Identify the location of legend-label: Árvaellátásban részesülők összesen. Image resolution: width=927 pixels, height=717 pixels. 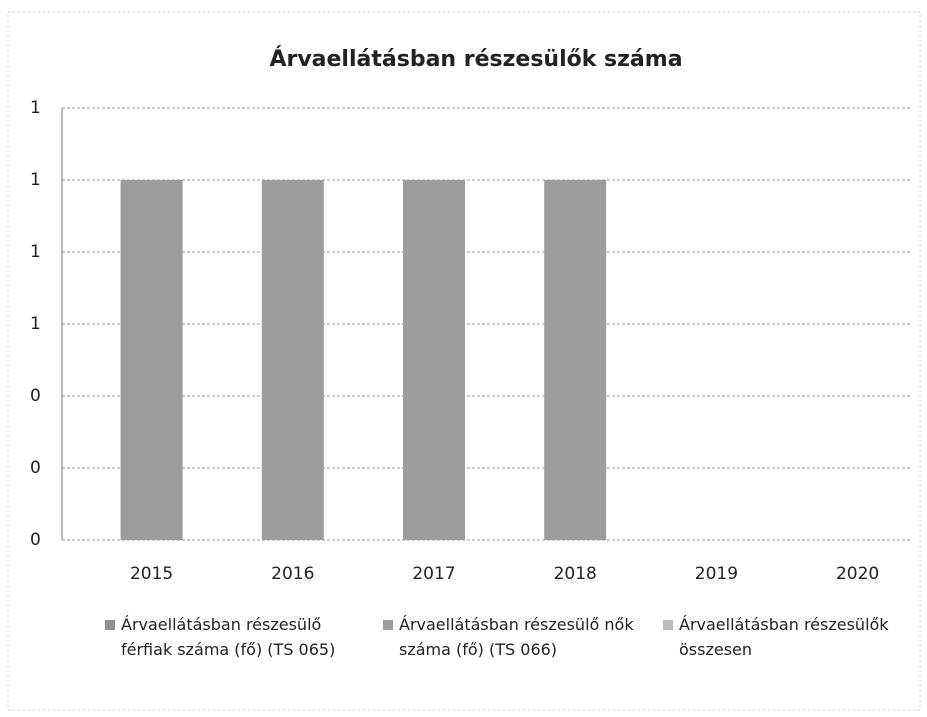
(784, 637).